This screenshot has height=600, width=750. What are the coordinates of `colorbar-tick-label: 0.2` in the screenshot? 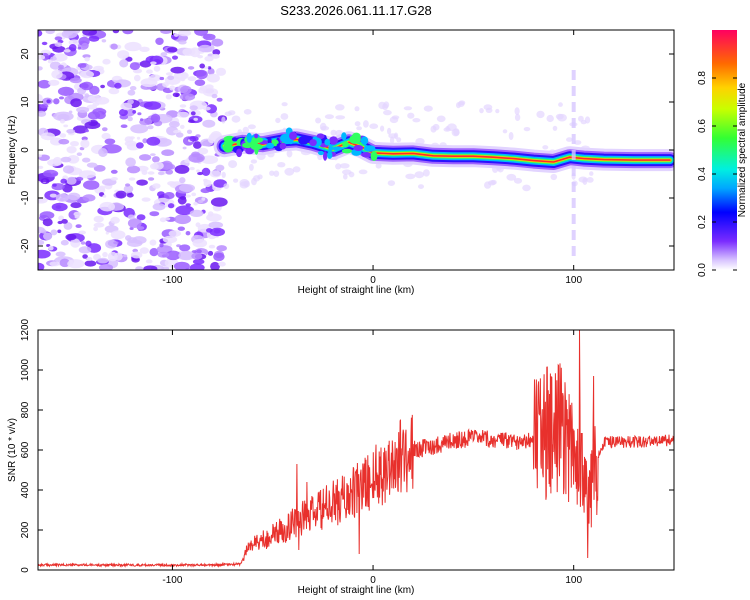 It's located at (702, 222).